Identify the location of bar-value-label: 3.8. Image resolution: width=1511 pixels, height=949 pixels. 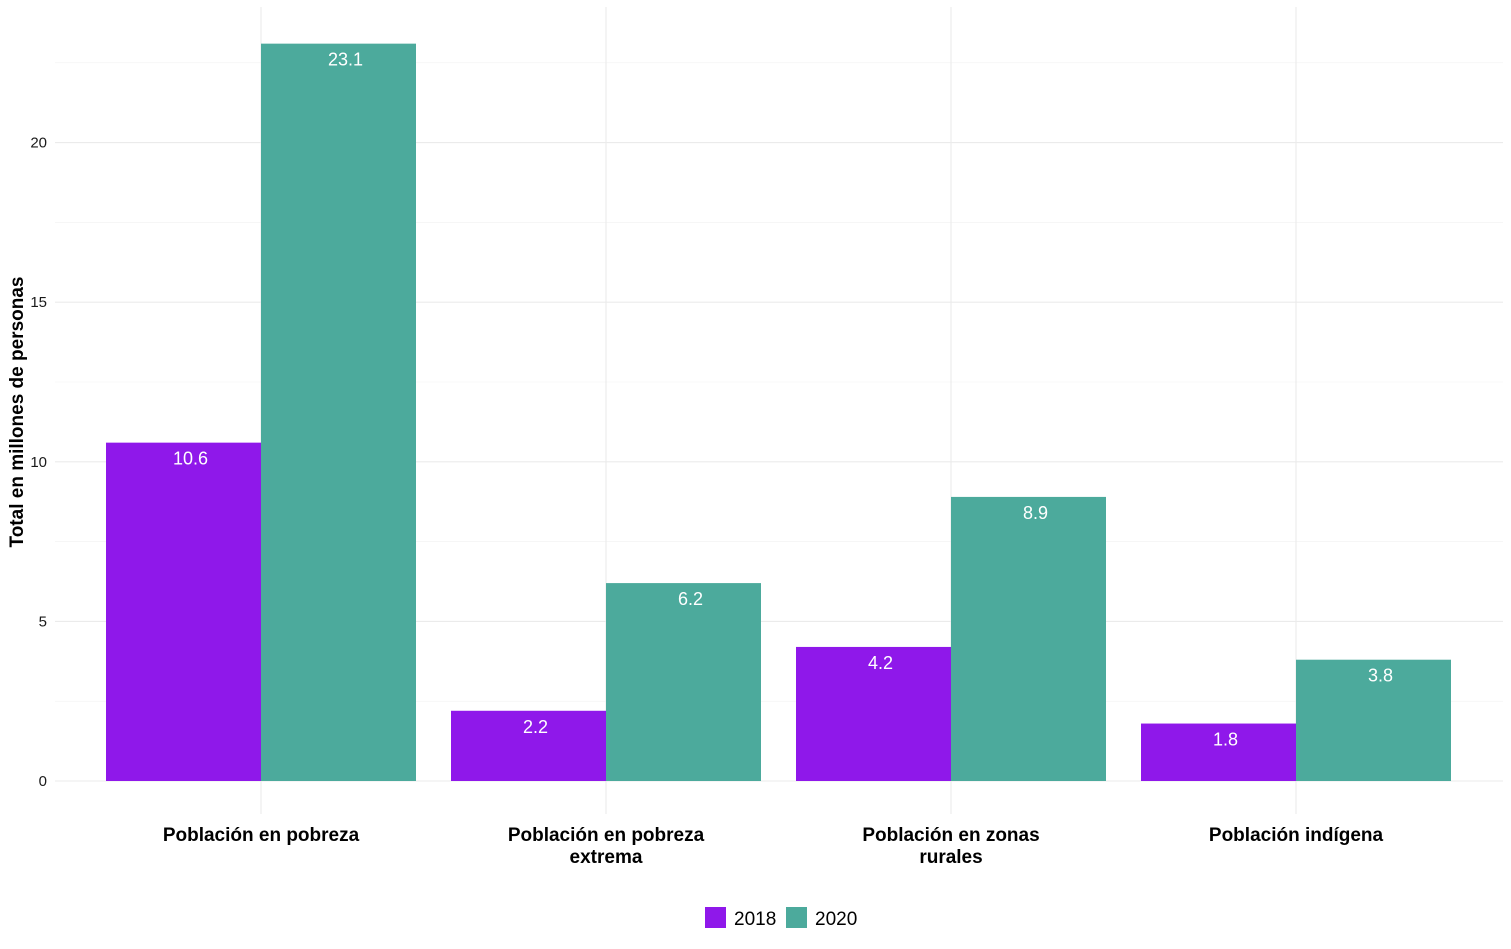
(1380, 676).